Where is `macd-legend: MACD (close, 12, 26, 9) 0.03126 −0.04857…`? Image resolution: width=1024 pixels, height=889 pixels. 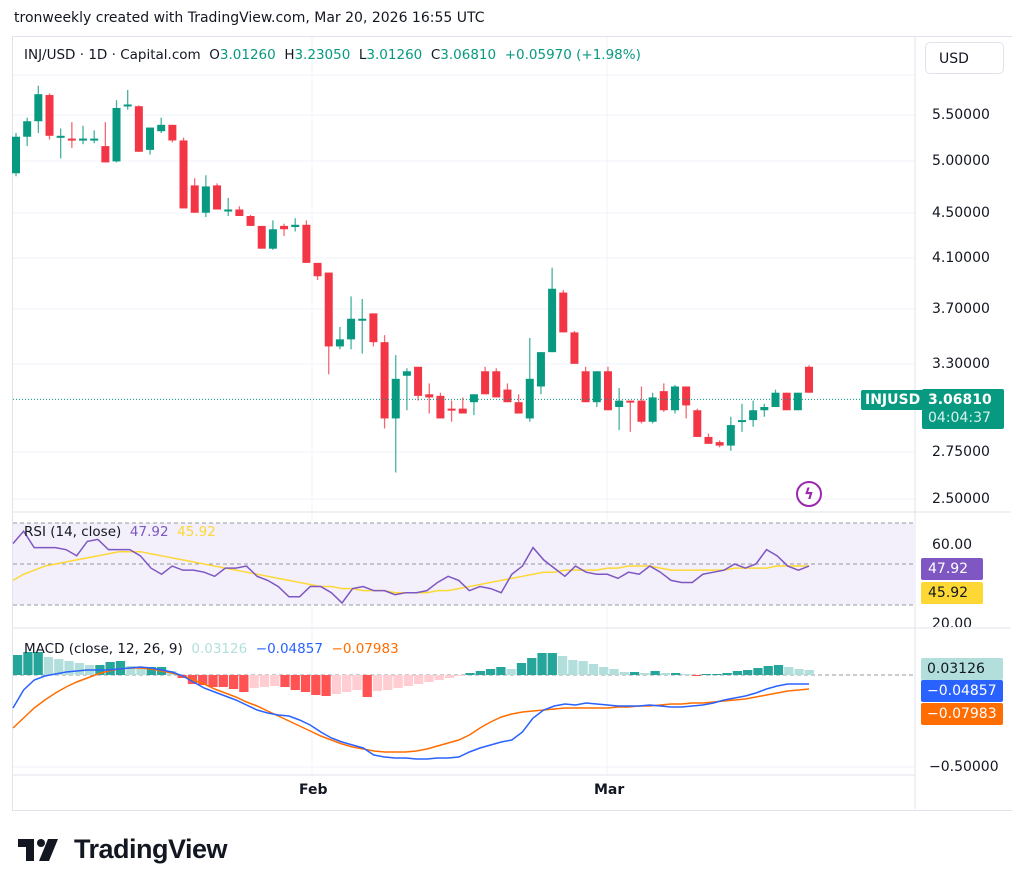 macd-legend: MACD (close, 12, 26, 9) 0.03126 −0.04857… is located at coordinates (211, 649).